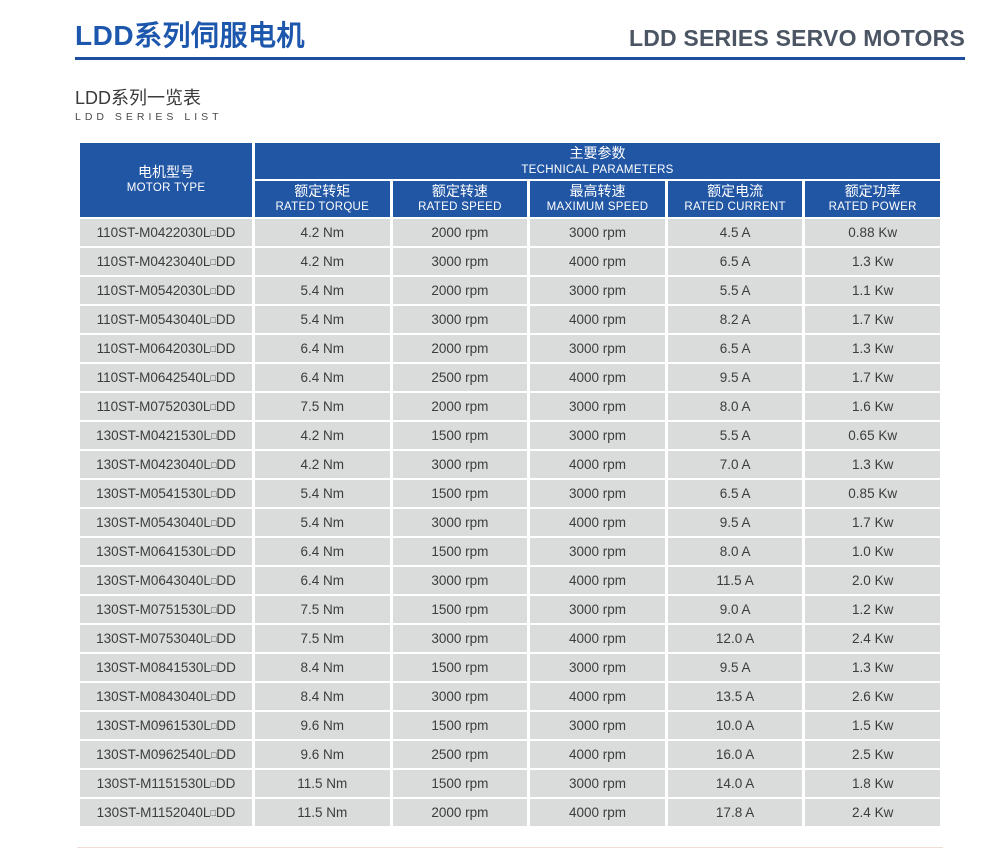  I want to click on header-rated-torque: 额定转矩 RATED TORQUE, so click(322, 198).